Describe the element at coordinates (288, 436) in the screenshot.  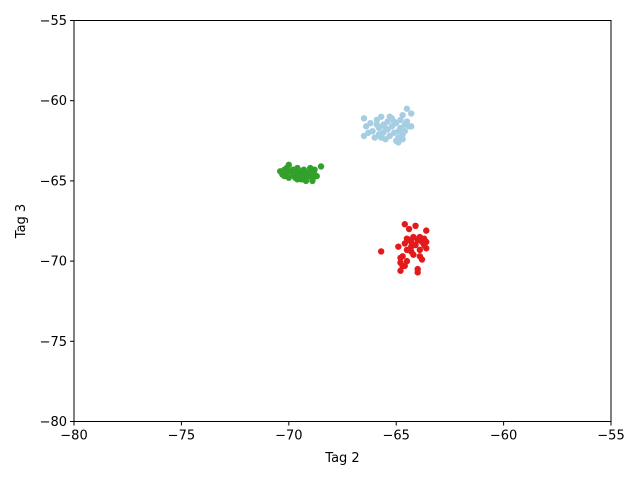
I see `x-tick-label: −70` at that location.